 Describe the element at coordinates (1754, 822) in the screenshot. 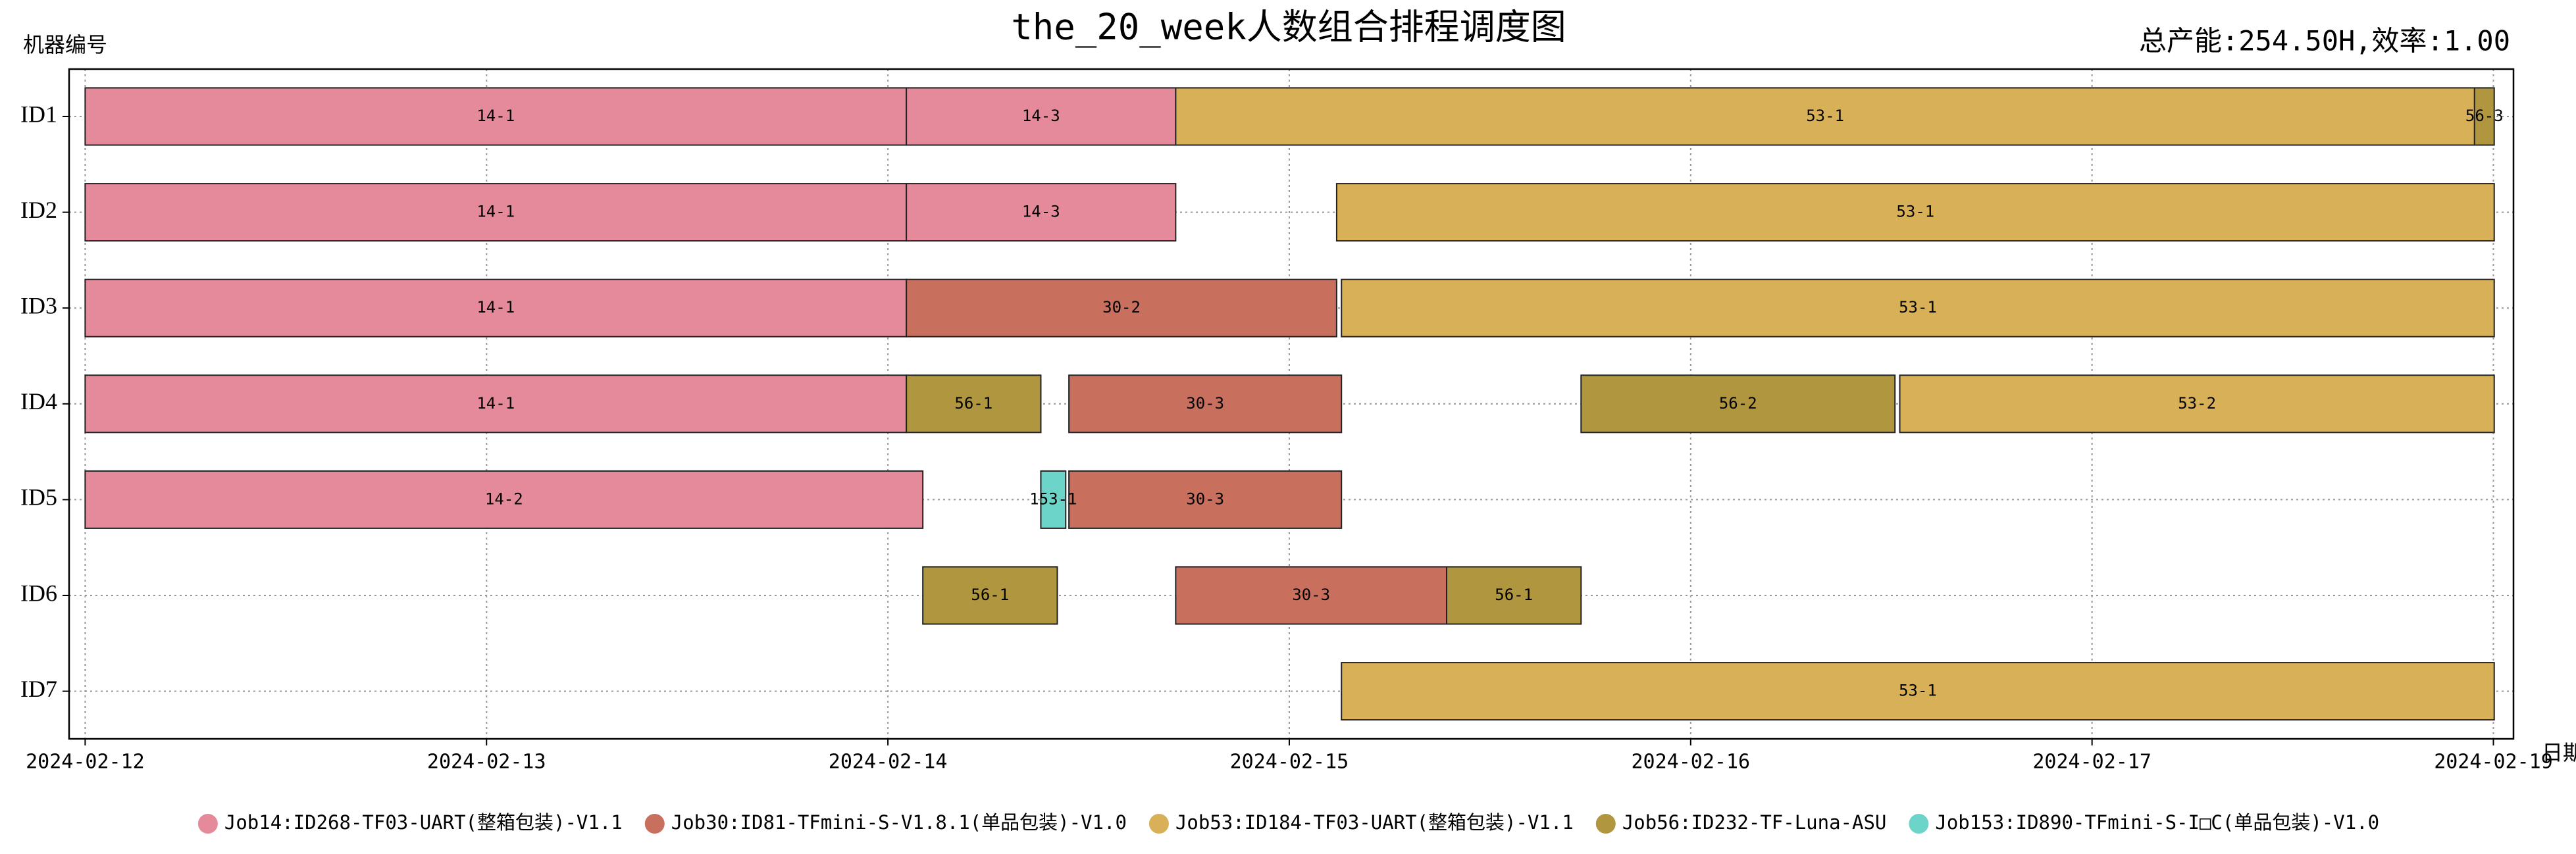

I see `legend-label: Job56:ID232-TF-Luna-ASU` at that location.